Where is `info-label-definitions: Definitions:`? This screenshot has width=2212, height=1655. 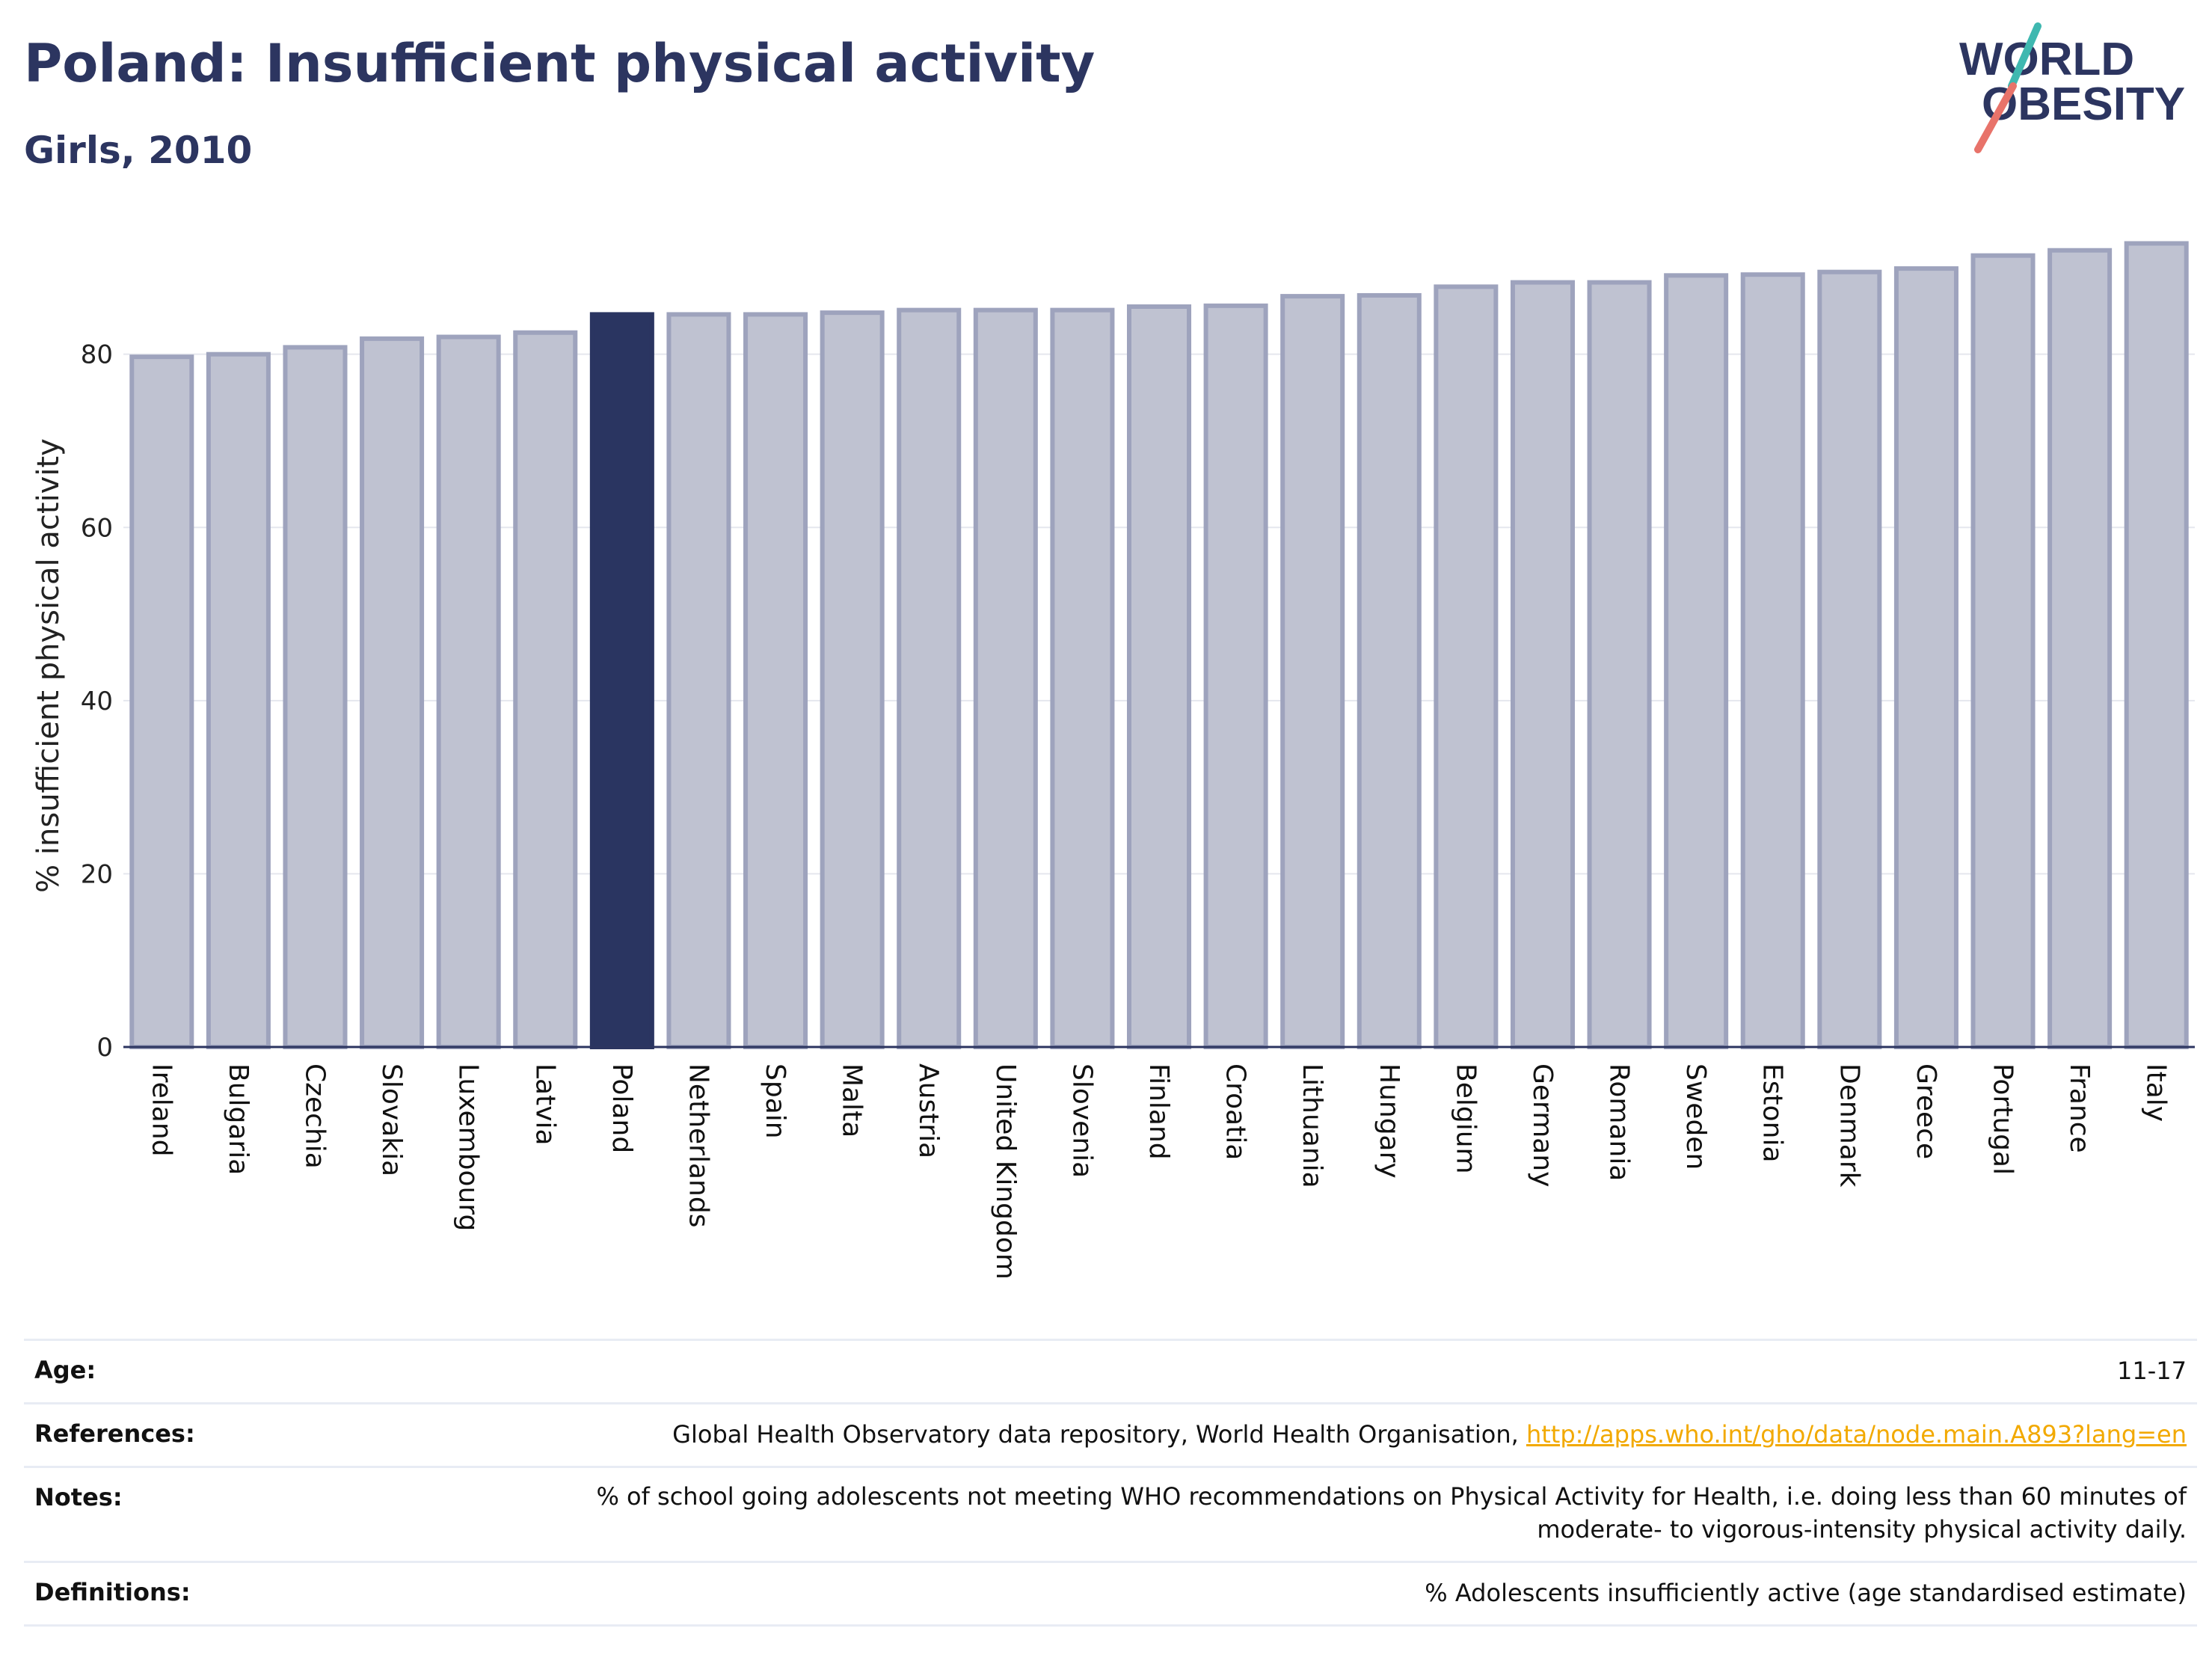 info-label-definitions: Definitions: is located at coordinates (112, 1592).